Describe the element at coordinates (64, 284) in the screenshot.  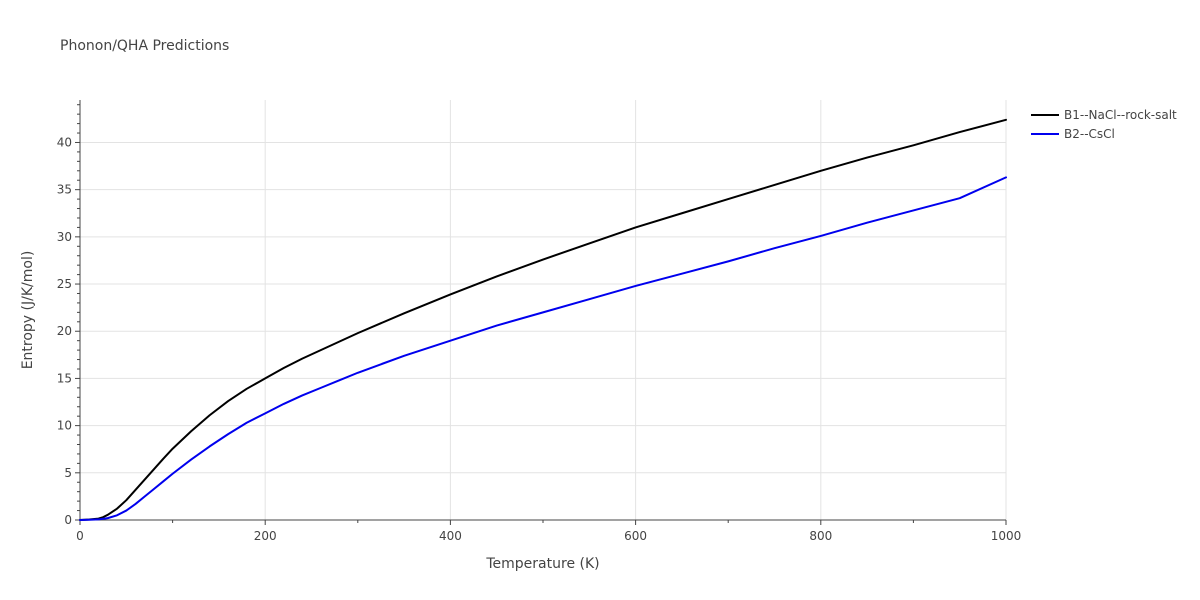
I see `y-tick-label: 25` at that location.